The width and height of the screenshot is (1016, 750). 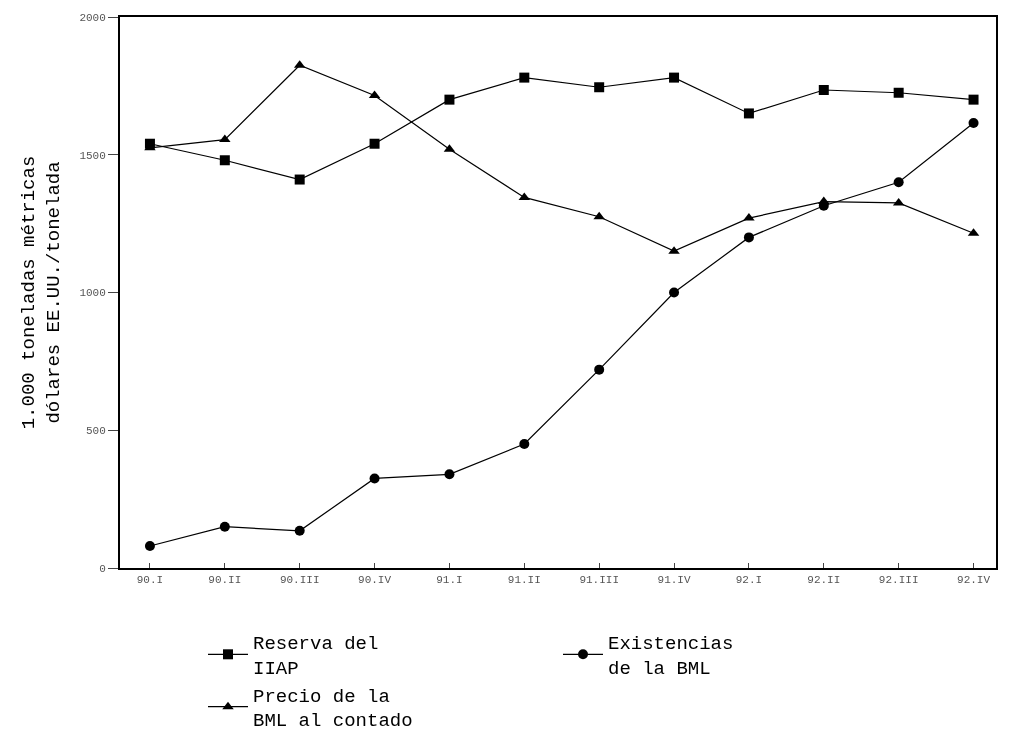 I want to click on x-tick-label: 91.I, so click(x=449, y=580).